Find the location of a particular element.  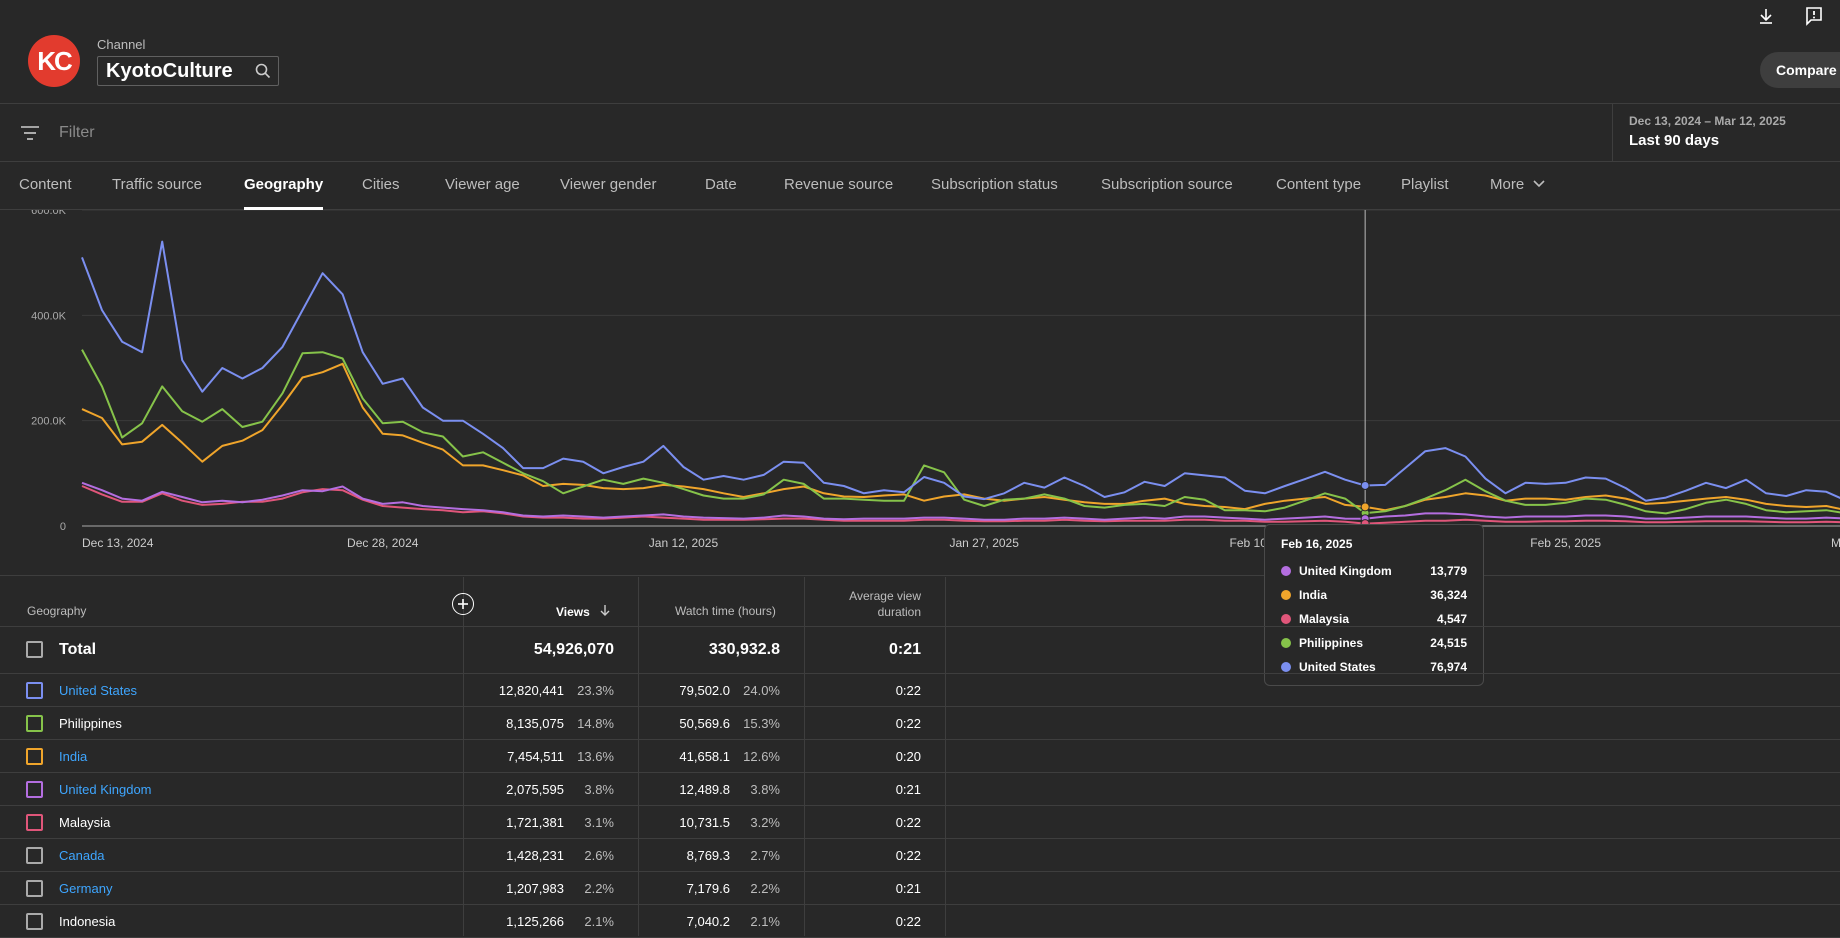

date-range-label: Last 90 days is located at coordinates (1674, 140).